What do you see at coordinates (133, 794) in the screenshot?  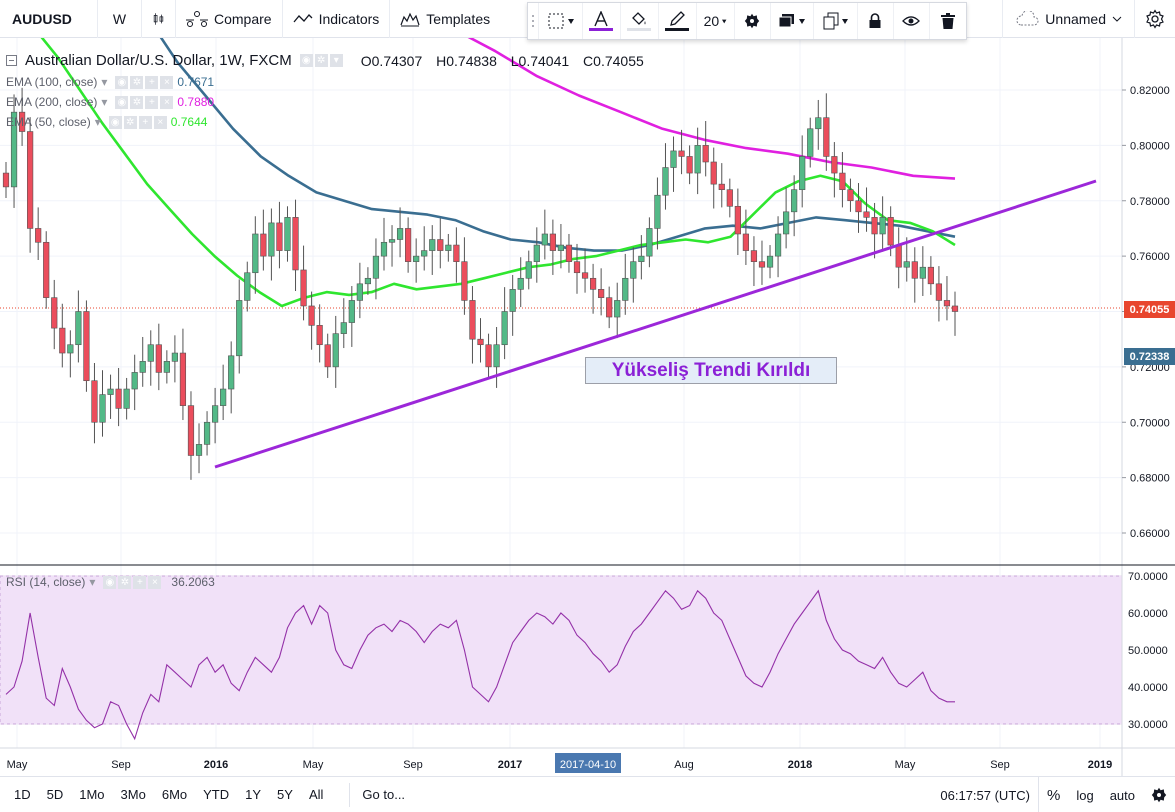 I see `range-button-3mo: 3Mo` at bounding box center [133, 794].